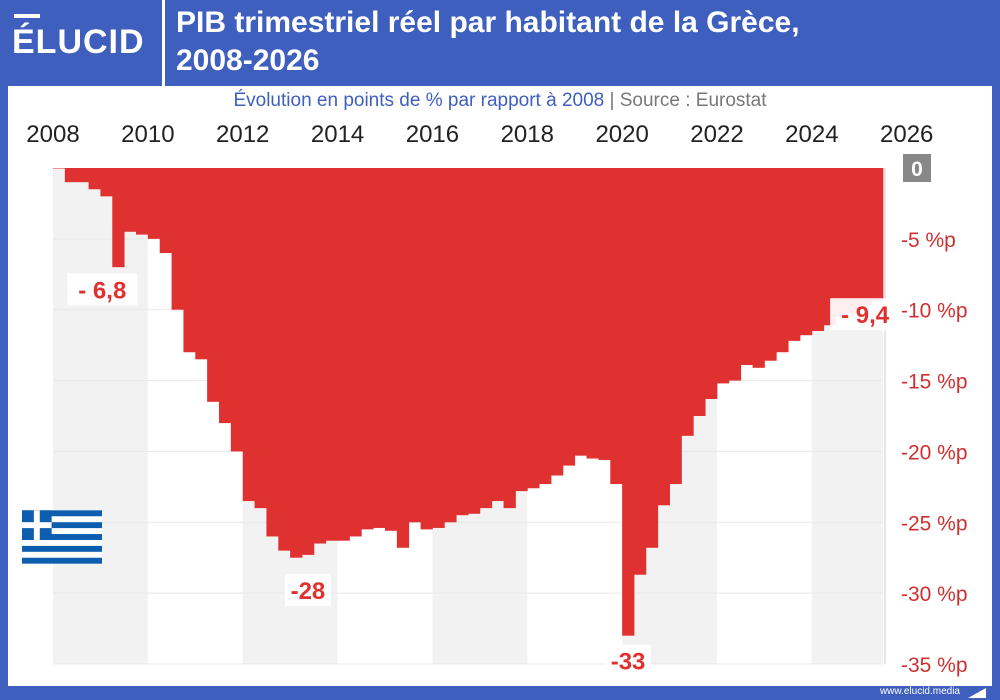  Describe the element at coordinates (934, 665) in the screenshot. I see `y-tick-label: -35 %p` at that location.